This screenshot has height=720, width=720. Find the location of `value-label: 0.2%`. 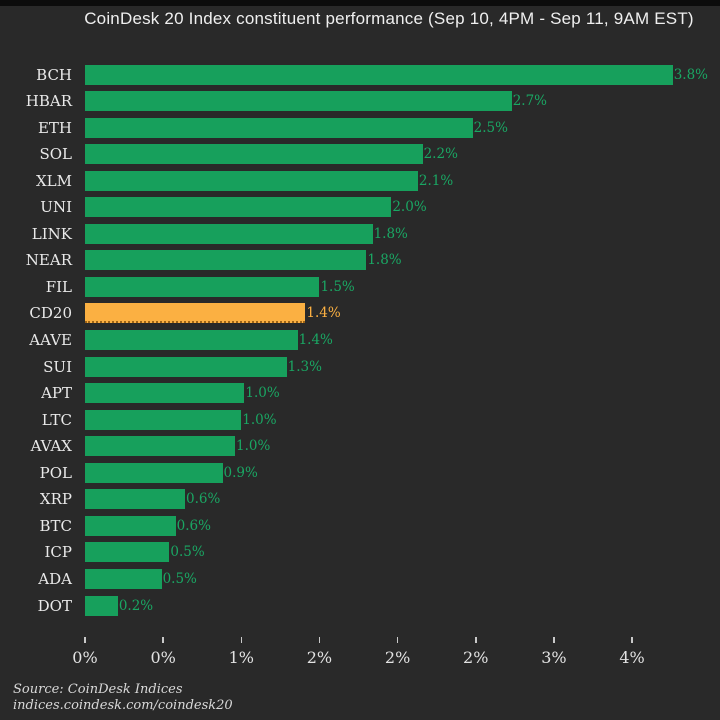

value-label: 0.2% is located at coordinates (136, 605).